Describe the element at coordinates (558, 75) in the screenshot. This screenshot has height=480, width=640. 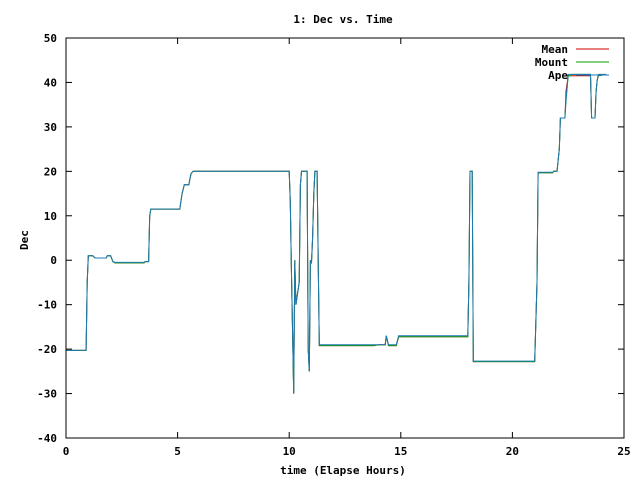
I see `legend-label-ape: Ape` at that location.